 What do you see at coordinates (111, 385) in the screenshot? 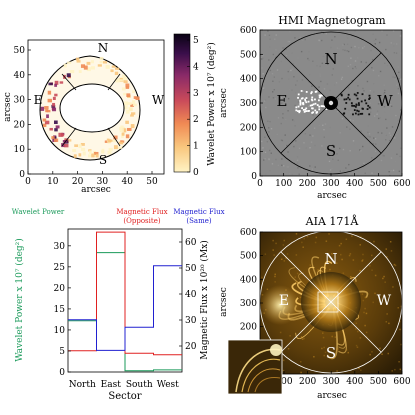
I see `category-label: East` at bounding box center [111, 385].